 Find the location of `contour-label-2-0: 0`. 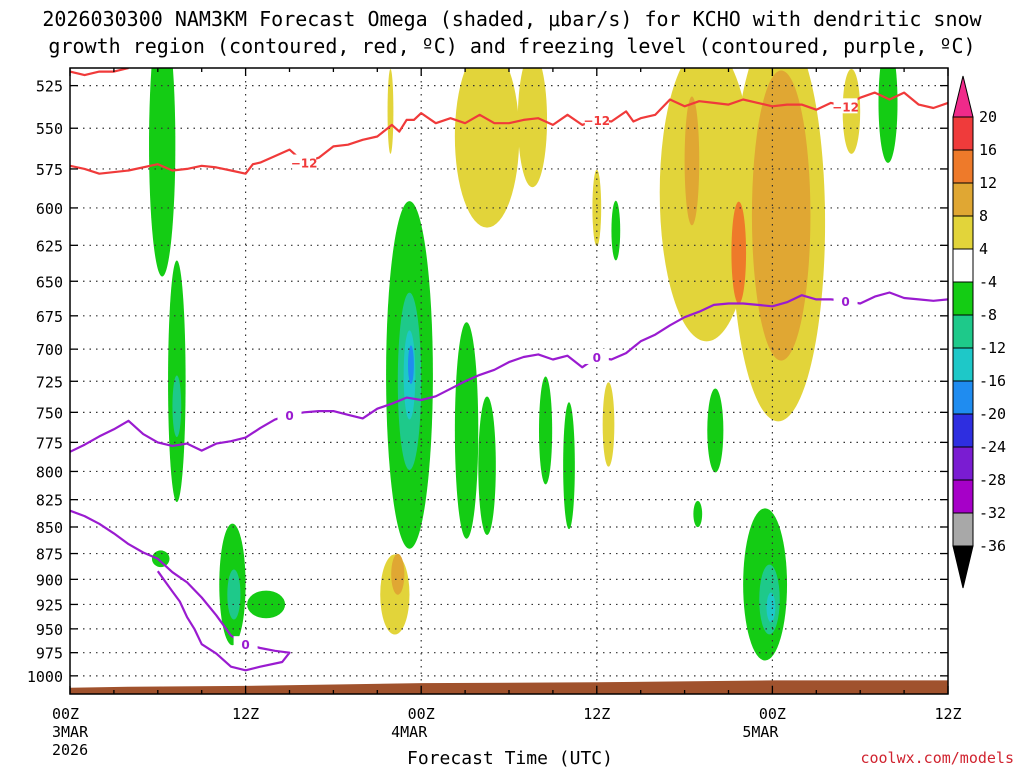

contour-label-2-0: 0 is located at coordinates (289, 416).